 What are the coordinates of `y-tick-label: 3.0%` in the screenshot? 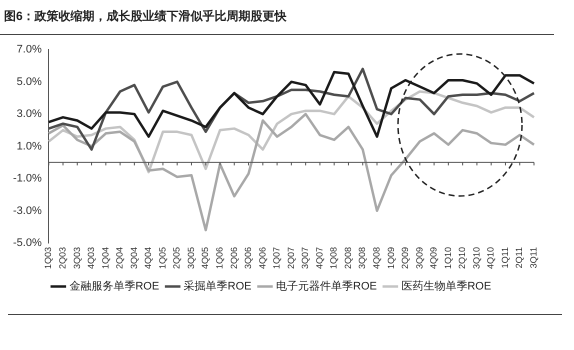 It's located at (29, 114).